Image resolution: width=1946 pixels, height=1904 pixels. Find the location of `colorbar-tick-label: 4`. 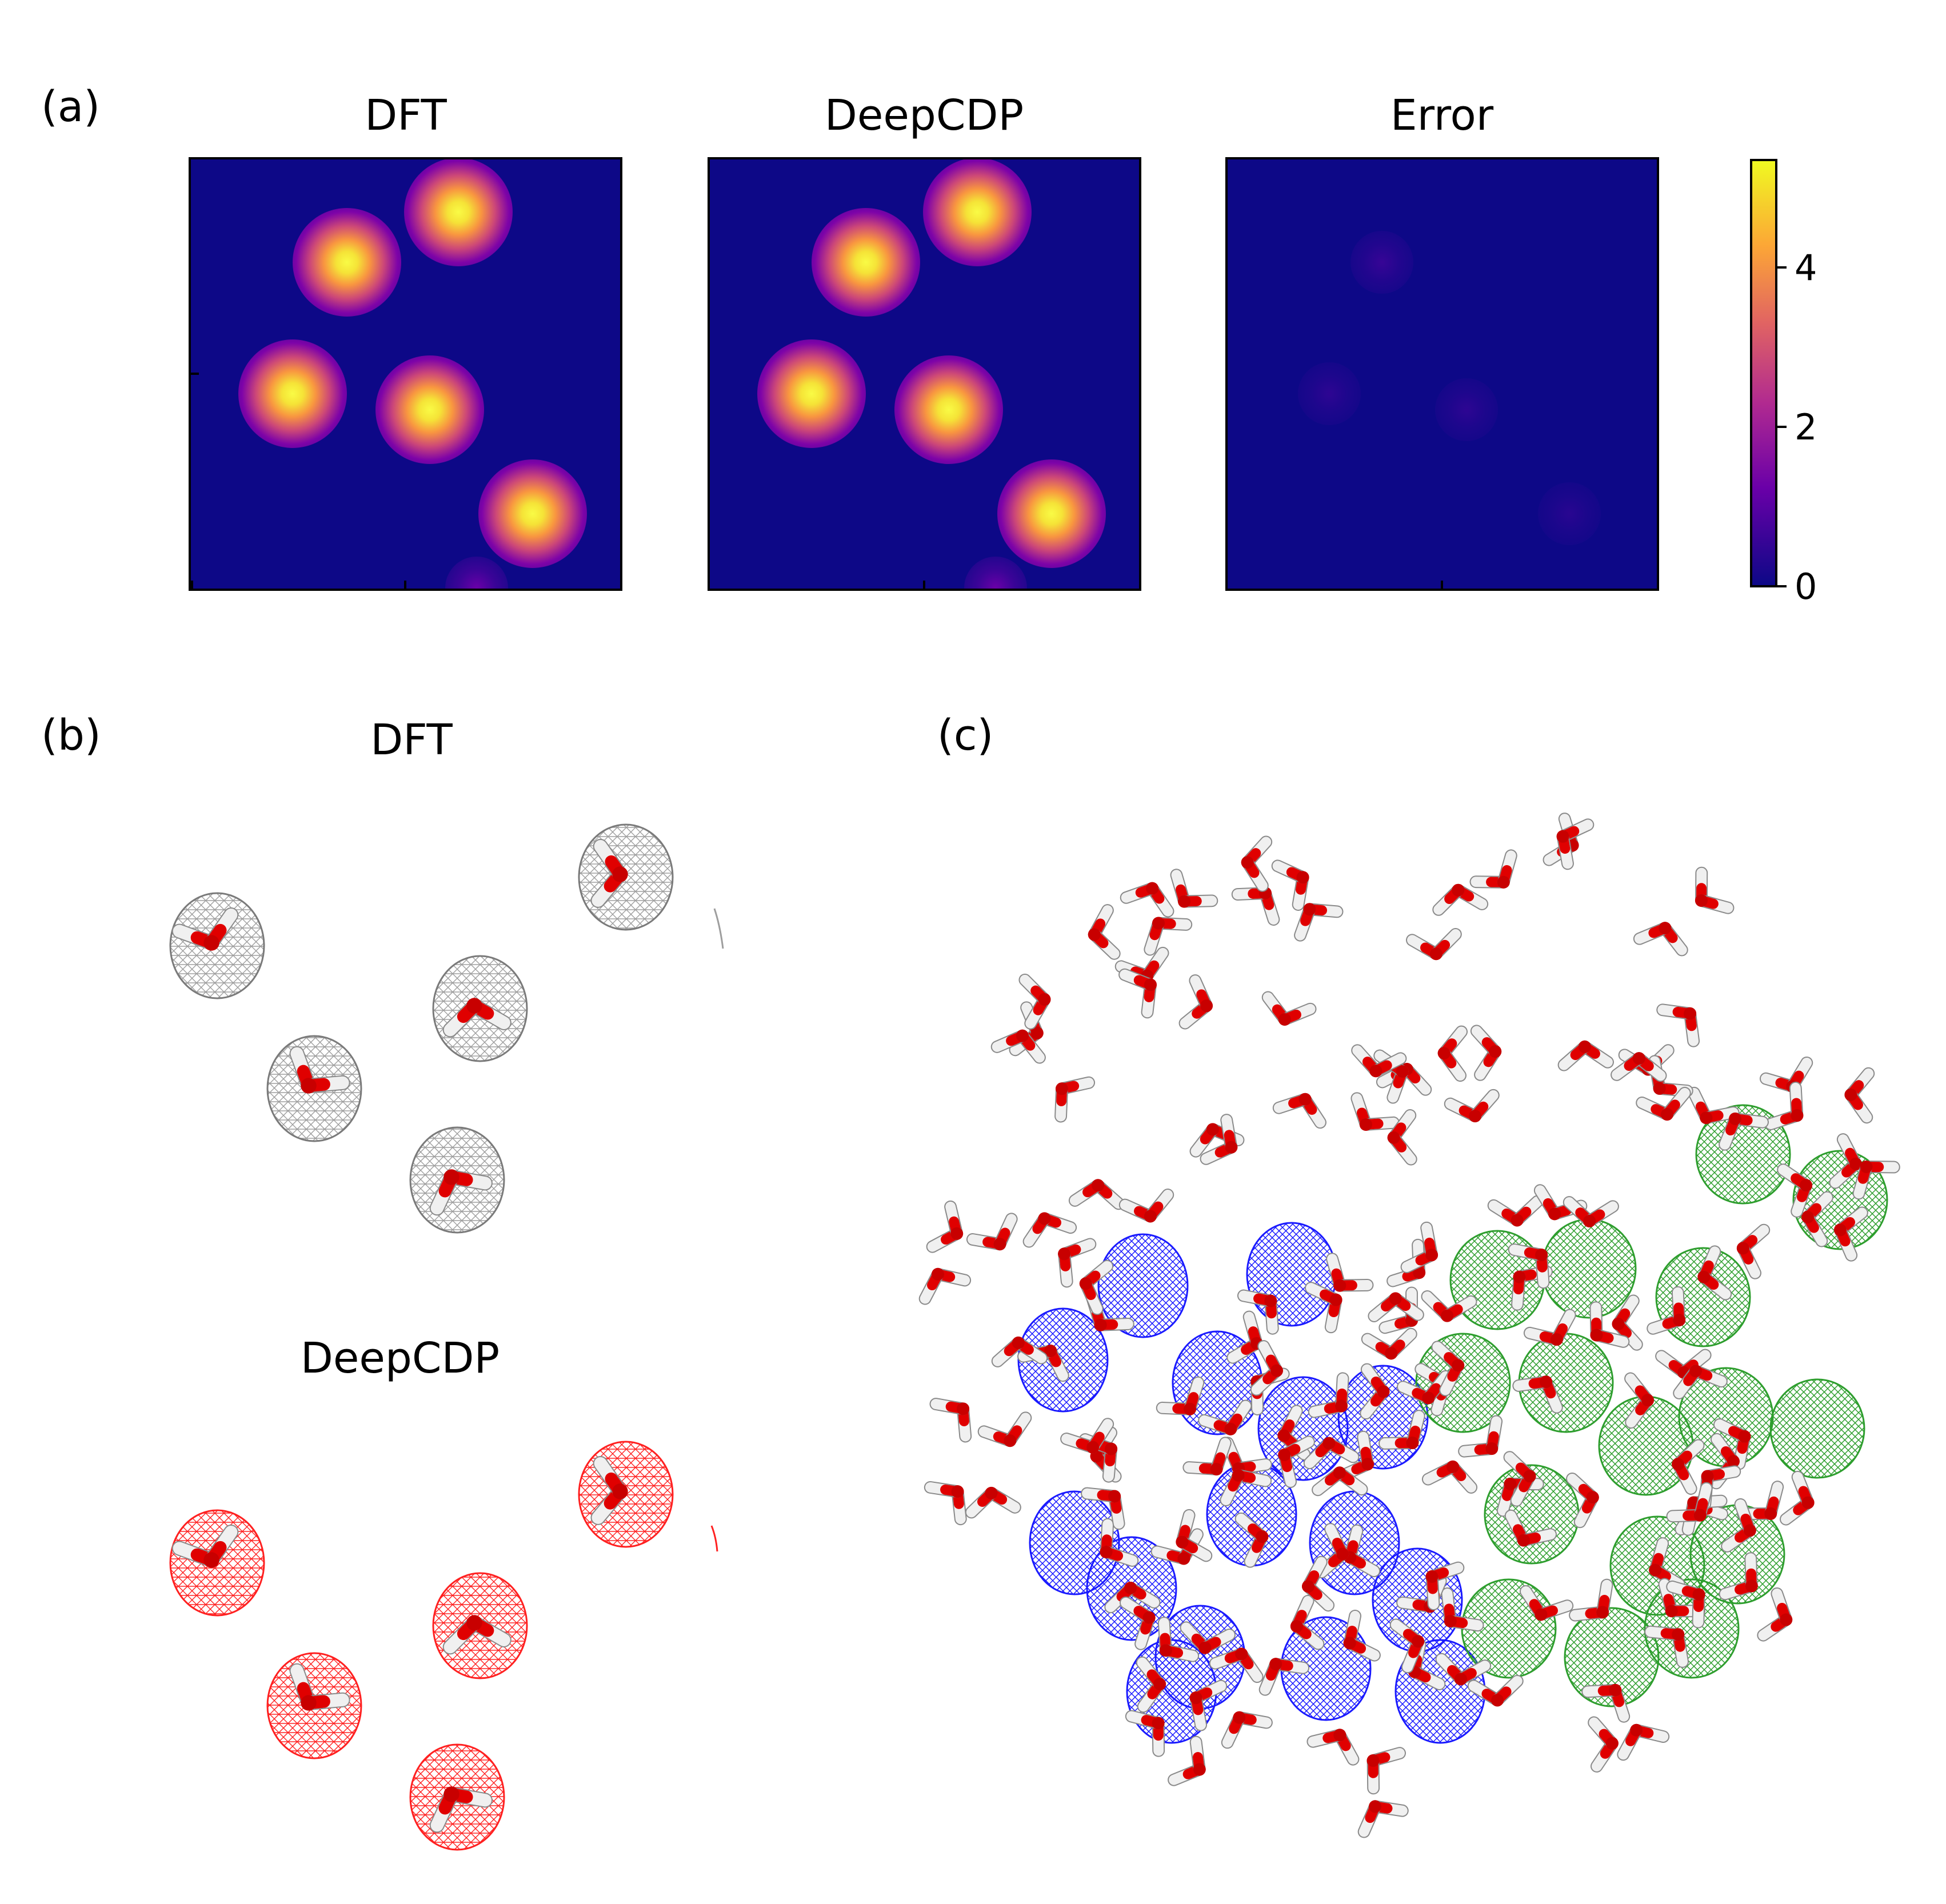

colorbar-tick-label: 4 is located at coordinates (1806, 268).